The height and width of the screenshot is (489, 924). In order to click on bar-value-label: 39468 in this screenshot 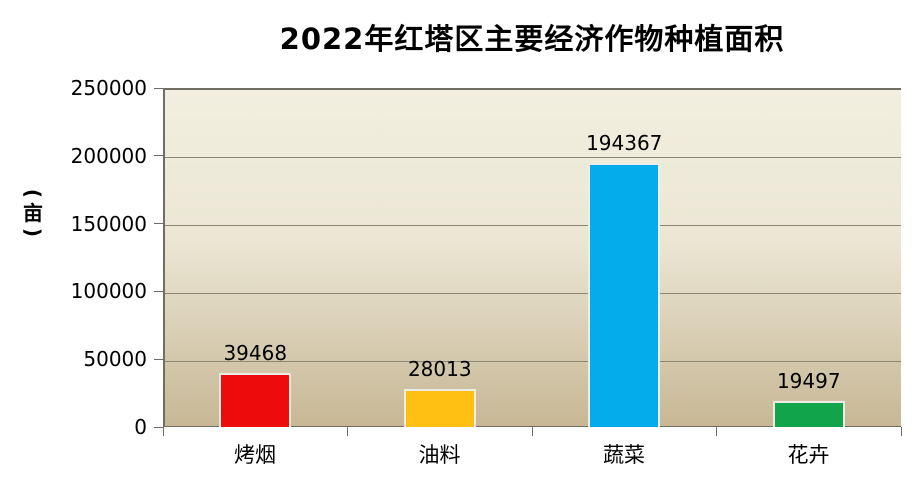, I will do `click(255, 353)`.